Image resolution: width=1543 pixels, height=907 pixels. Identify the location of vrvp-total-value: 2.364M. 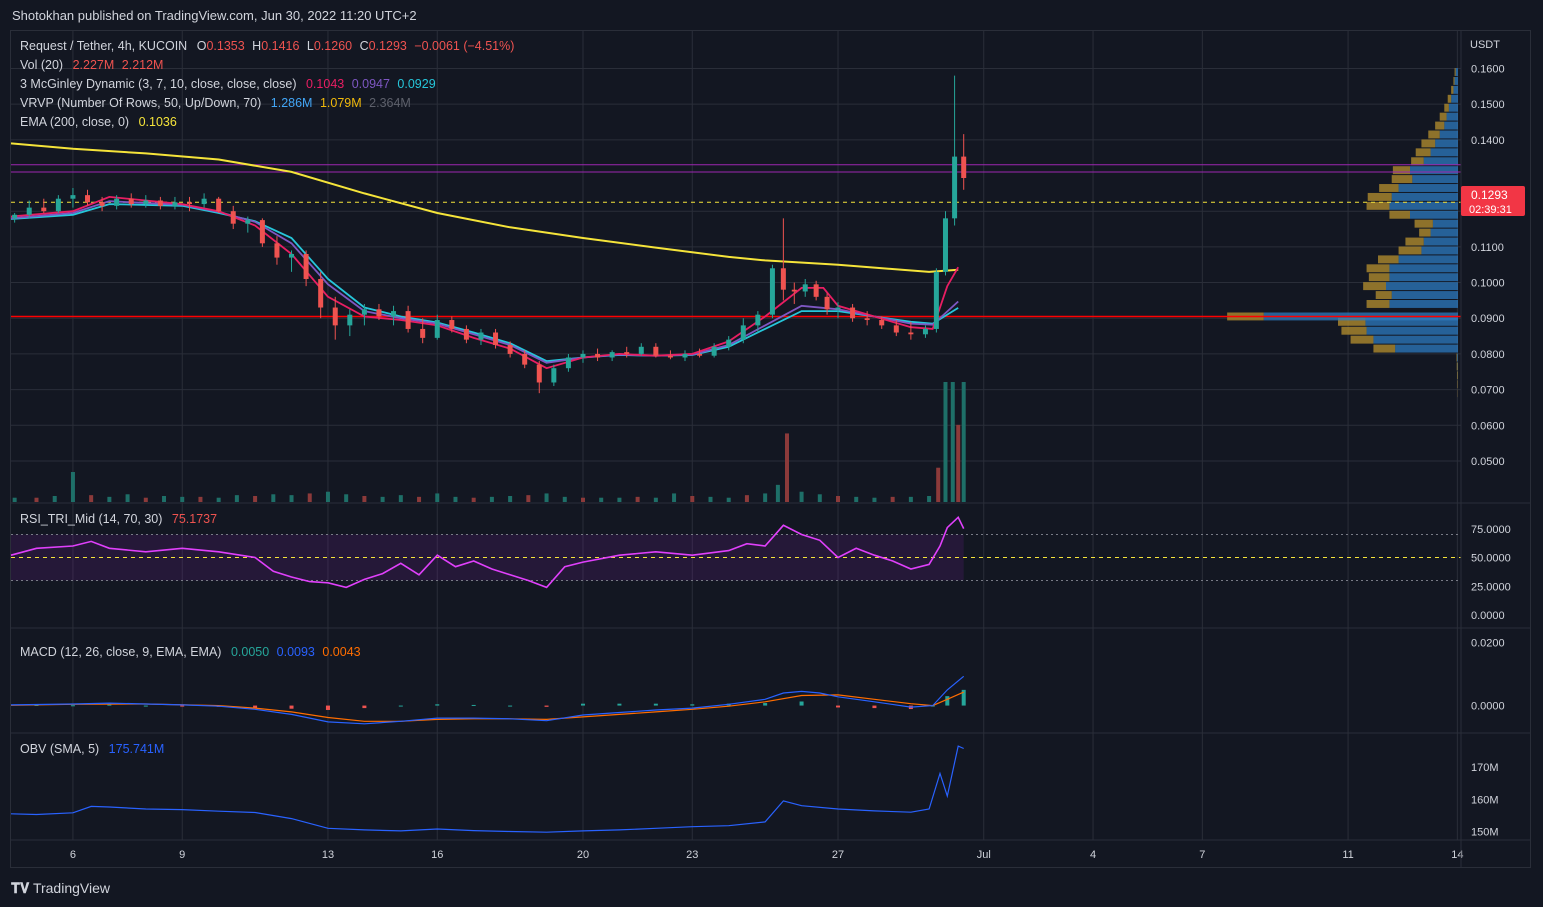
(390, 103).